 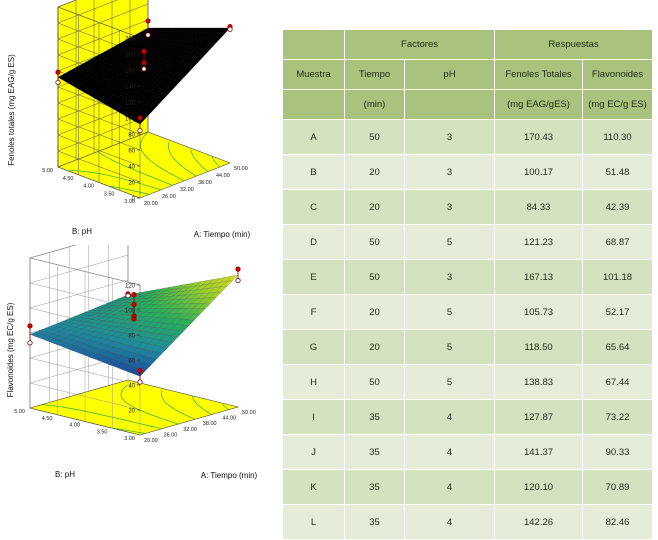 What do you see at coordinates (419, 44) in the screenshot?
I see `header-factores: Factores` at bounding box center [419, 44].